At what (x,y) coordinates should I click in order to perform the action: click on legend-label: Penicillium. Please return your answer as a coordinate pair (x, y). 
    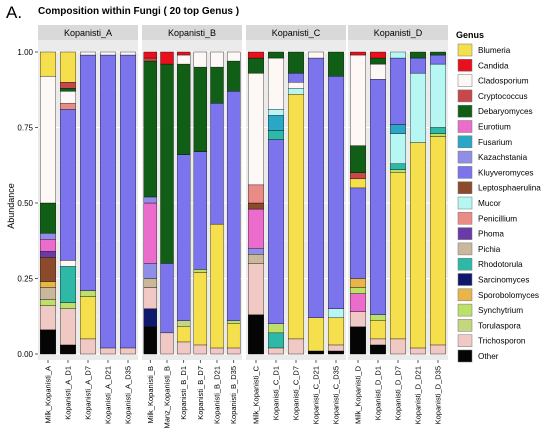
    Looking at the image, I should click on (497, 218).